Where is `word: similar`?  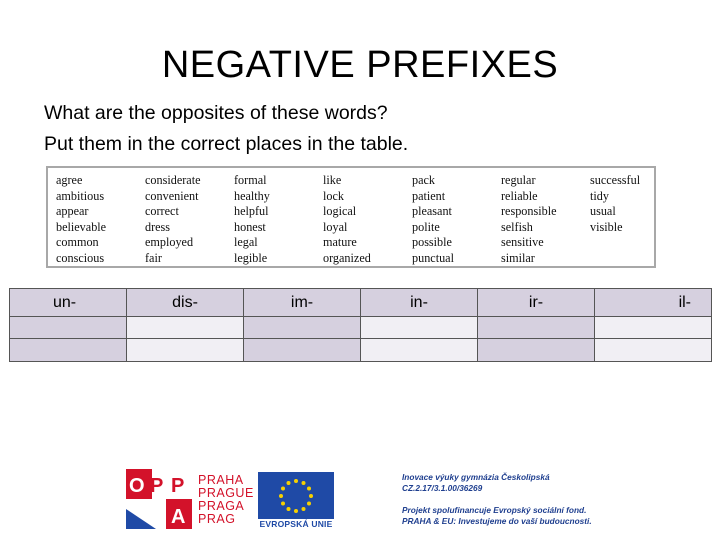 word: similar is located at coordinates (518, 257).